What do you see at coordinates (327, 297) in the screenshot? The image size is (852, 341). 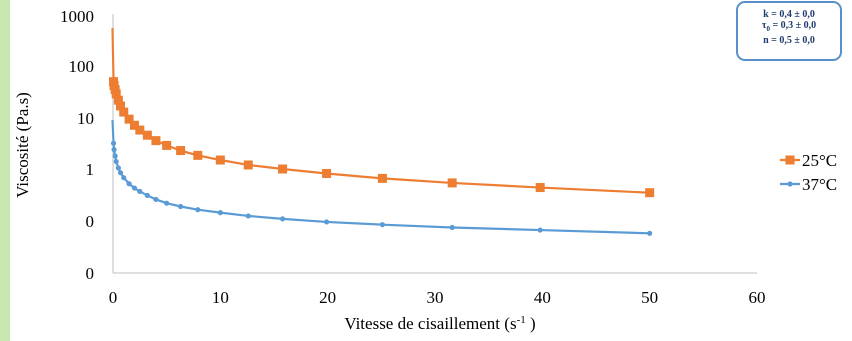 I see `x-tick-label: 20` at bounding box center [327, 297].